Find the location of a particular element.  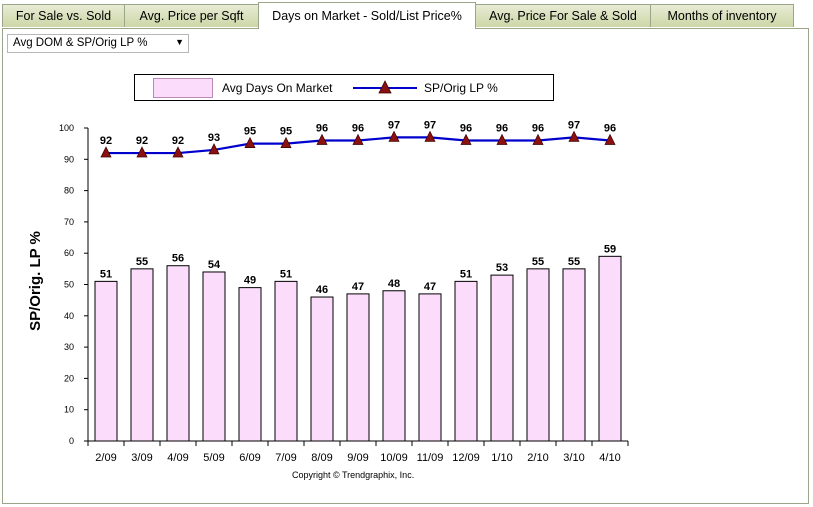

x-tick-label: 6/09 is located at coordinates (249, 458).